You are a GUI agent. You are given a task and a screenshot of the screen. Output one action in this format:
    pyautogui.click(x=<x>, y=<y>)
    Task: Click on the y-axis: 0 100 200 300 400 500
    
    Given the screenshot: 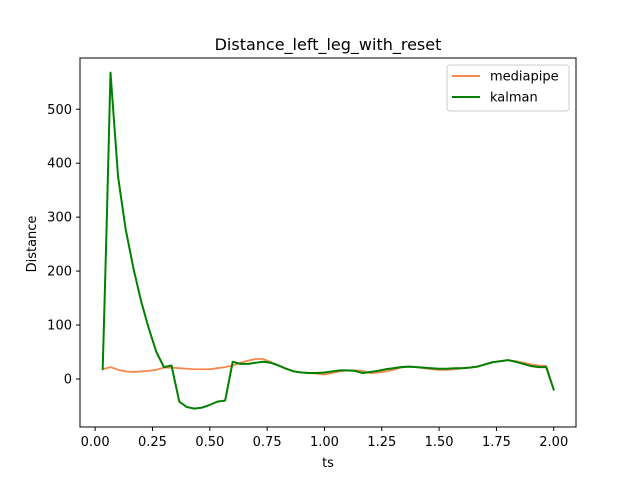 What is the action you would take?
    pyautogui.click(x=63, y=245)
    